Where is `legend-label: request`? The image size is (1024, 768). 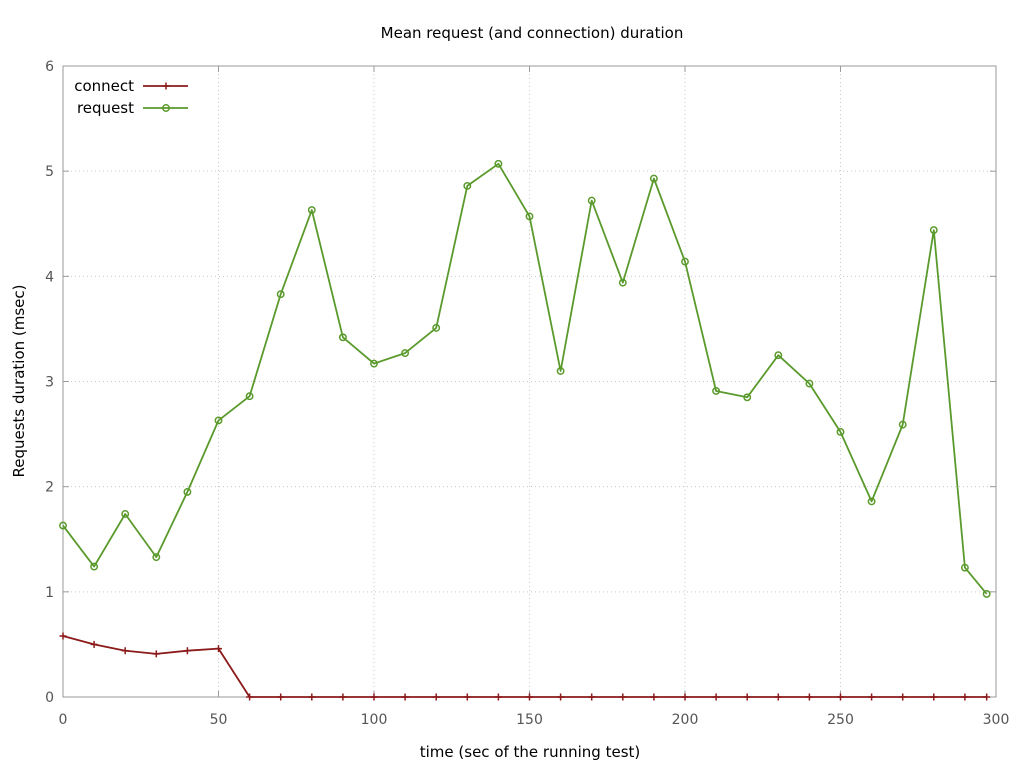
legend-label: request is located at coordinates (105, 108).